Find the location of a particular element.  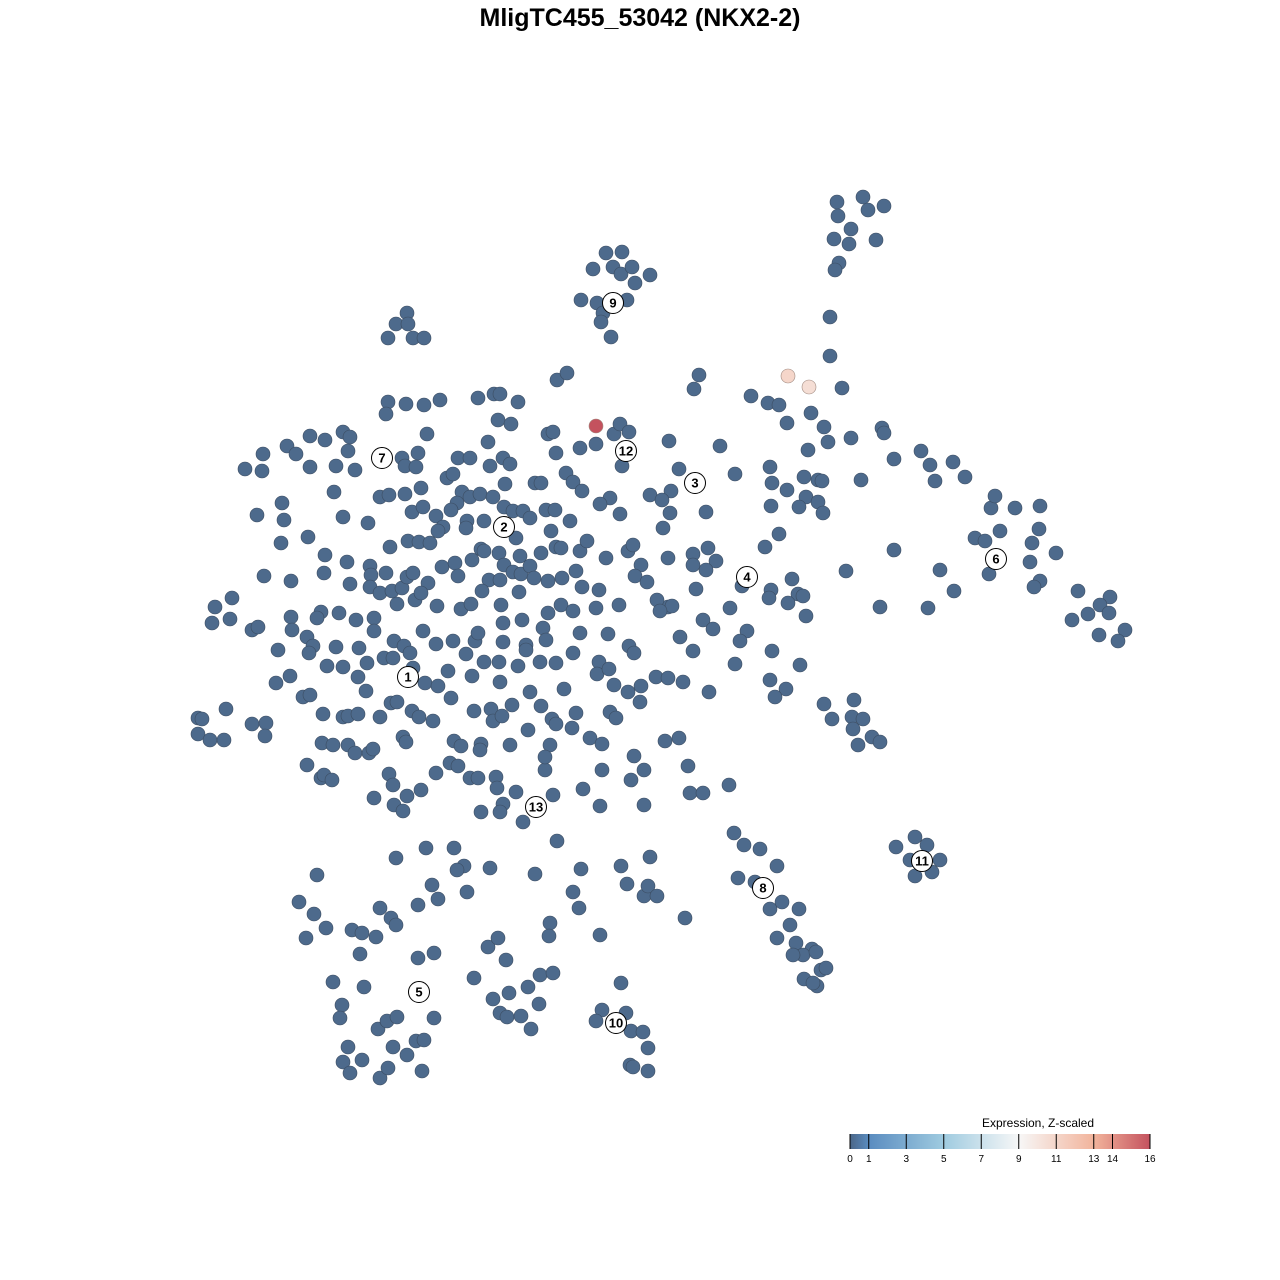

cluster-label-text: 8 is located at coordinates (762, 888).